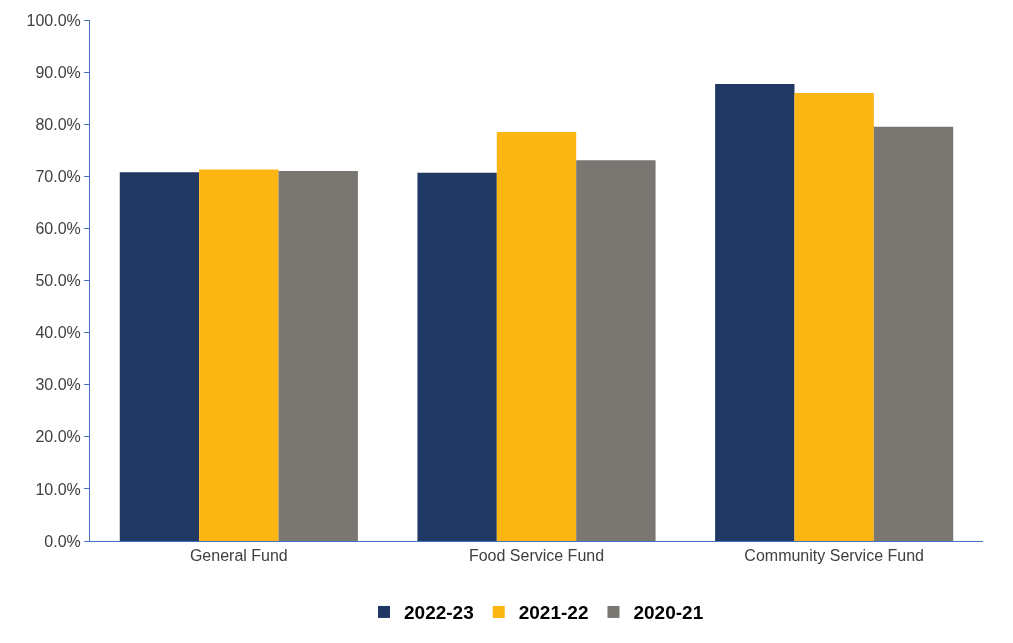  Describe the element at coordinates (238, 556) in the screenshot. I see `x-tick-label: General Fund` at that location.